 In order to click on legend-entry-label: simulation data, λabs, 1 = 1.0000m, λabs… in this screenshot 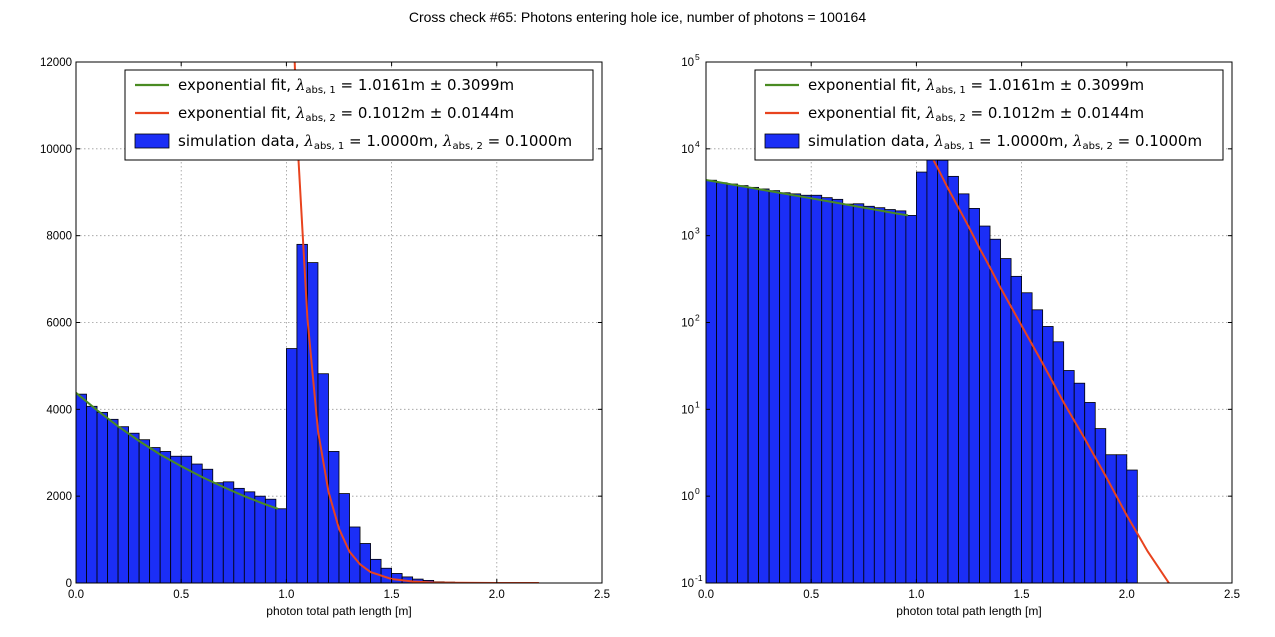, I will do `click(1005, 142)`.